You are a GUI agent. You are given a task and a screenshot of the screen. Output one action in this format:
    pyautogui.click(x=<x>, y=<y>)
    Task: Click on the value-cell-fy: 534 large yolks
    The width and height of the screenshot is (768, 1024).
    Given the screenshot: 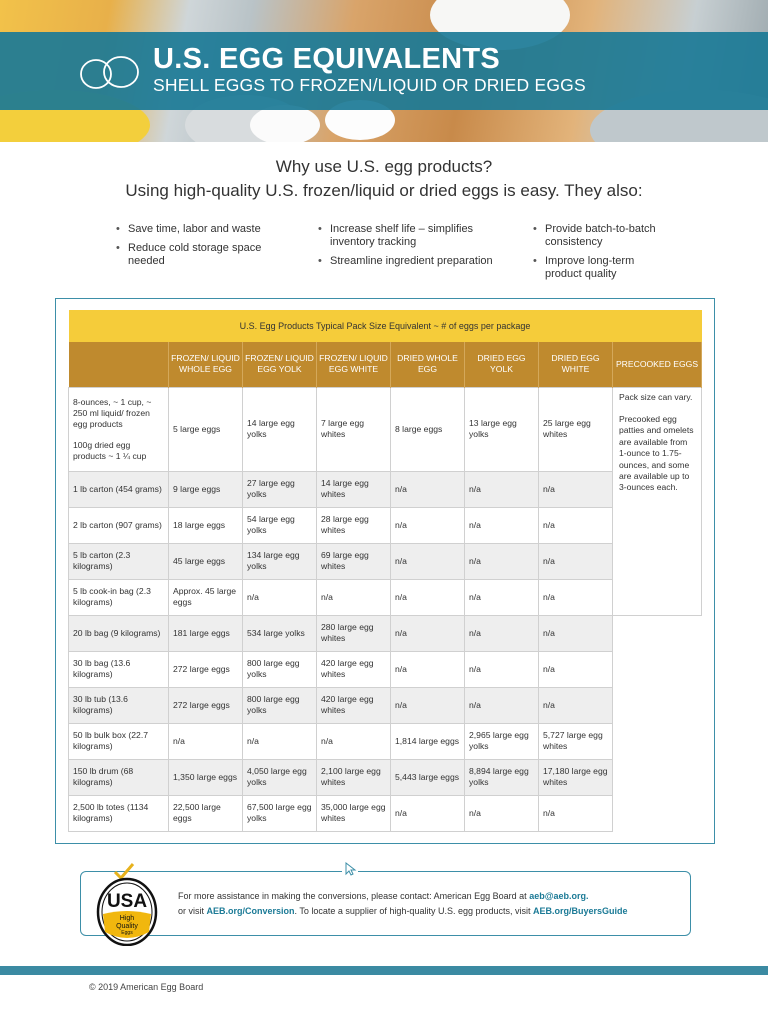 What is the action you would take?
    pyautogui.click(x=279, y=633)
    